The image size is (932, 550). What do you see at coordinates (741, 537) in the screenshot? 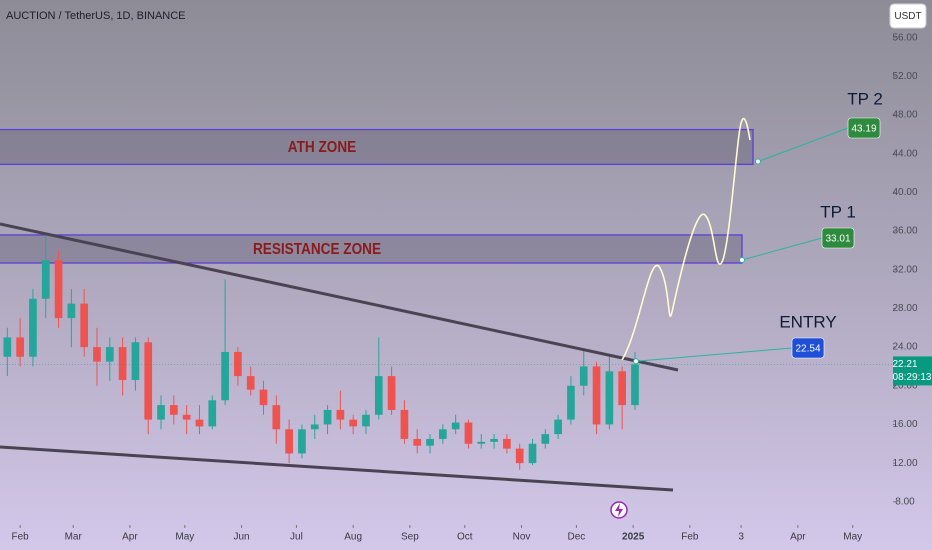
I see `x-tick-label: 3` at bounding box center [741, 537].